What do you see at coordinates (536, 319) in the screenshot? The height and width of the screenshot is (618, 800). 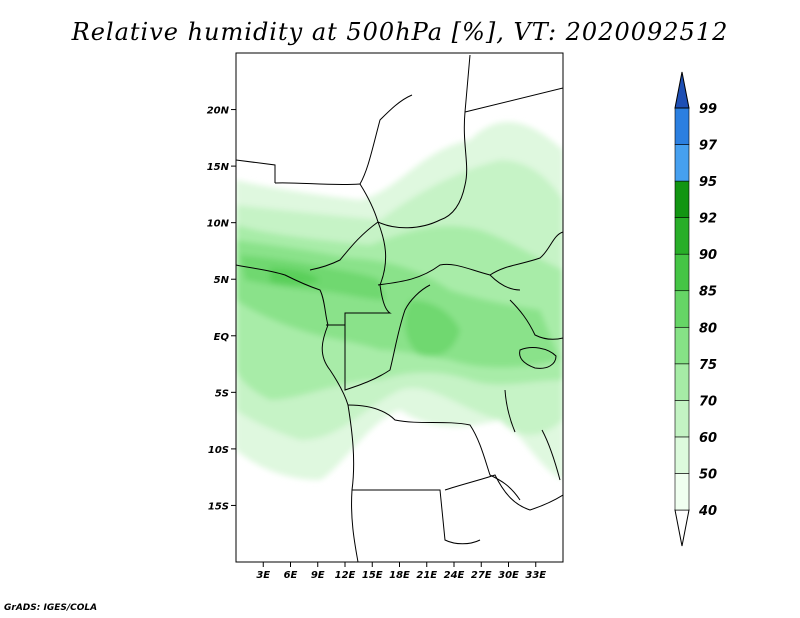 I see `border-uganda-kenya` at bounding box center [536, 319].